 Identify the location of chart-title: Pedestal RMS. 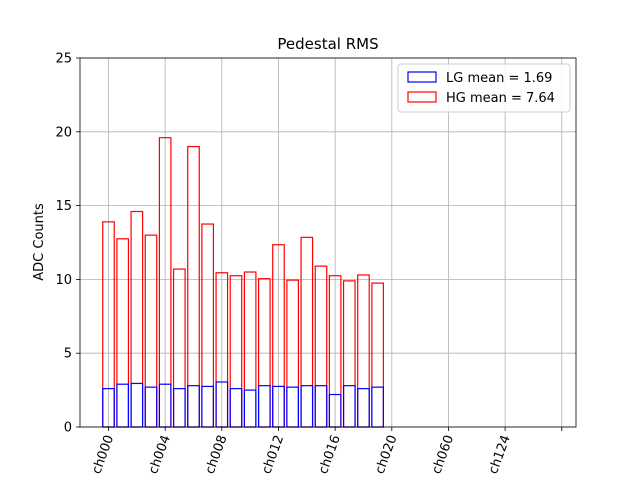
(327, 44).